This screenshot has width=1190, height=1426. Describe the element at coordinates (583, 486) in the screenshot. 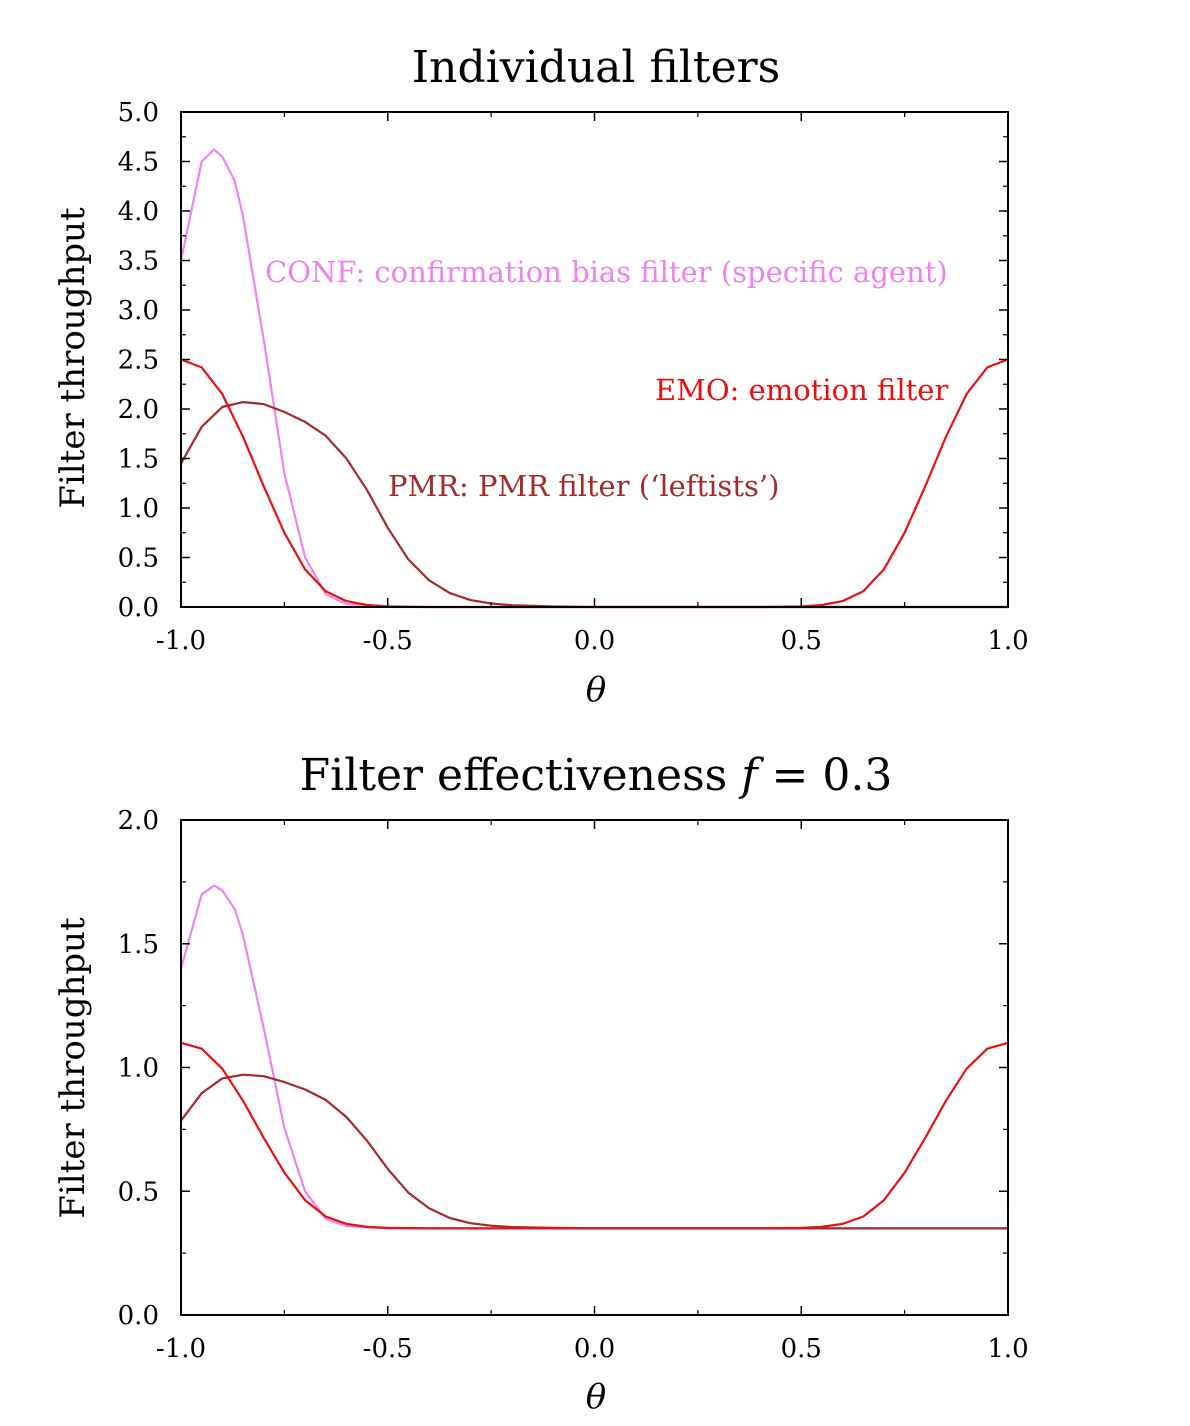

I see `annotation-pmr: PMR: PMR filter (‘leftists’)` at that location.